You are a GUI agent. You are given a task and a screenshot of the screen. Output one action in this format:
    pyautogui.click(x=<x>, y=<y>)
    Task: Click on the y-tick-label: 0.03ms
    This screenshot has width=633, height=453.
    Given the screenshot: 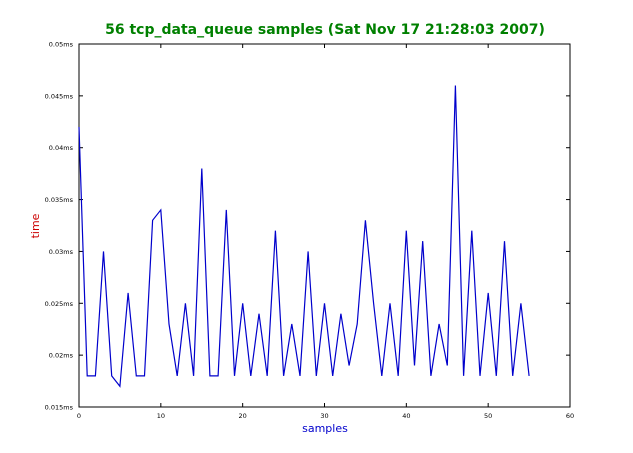 What is the action you would take?
    pyautogui.click(x=61, y=252)
    